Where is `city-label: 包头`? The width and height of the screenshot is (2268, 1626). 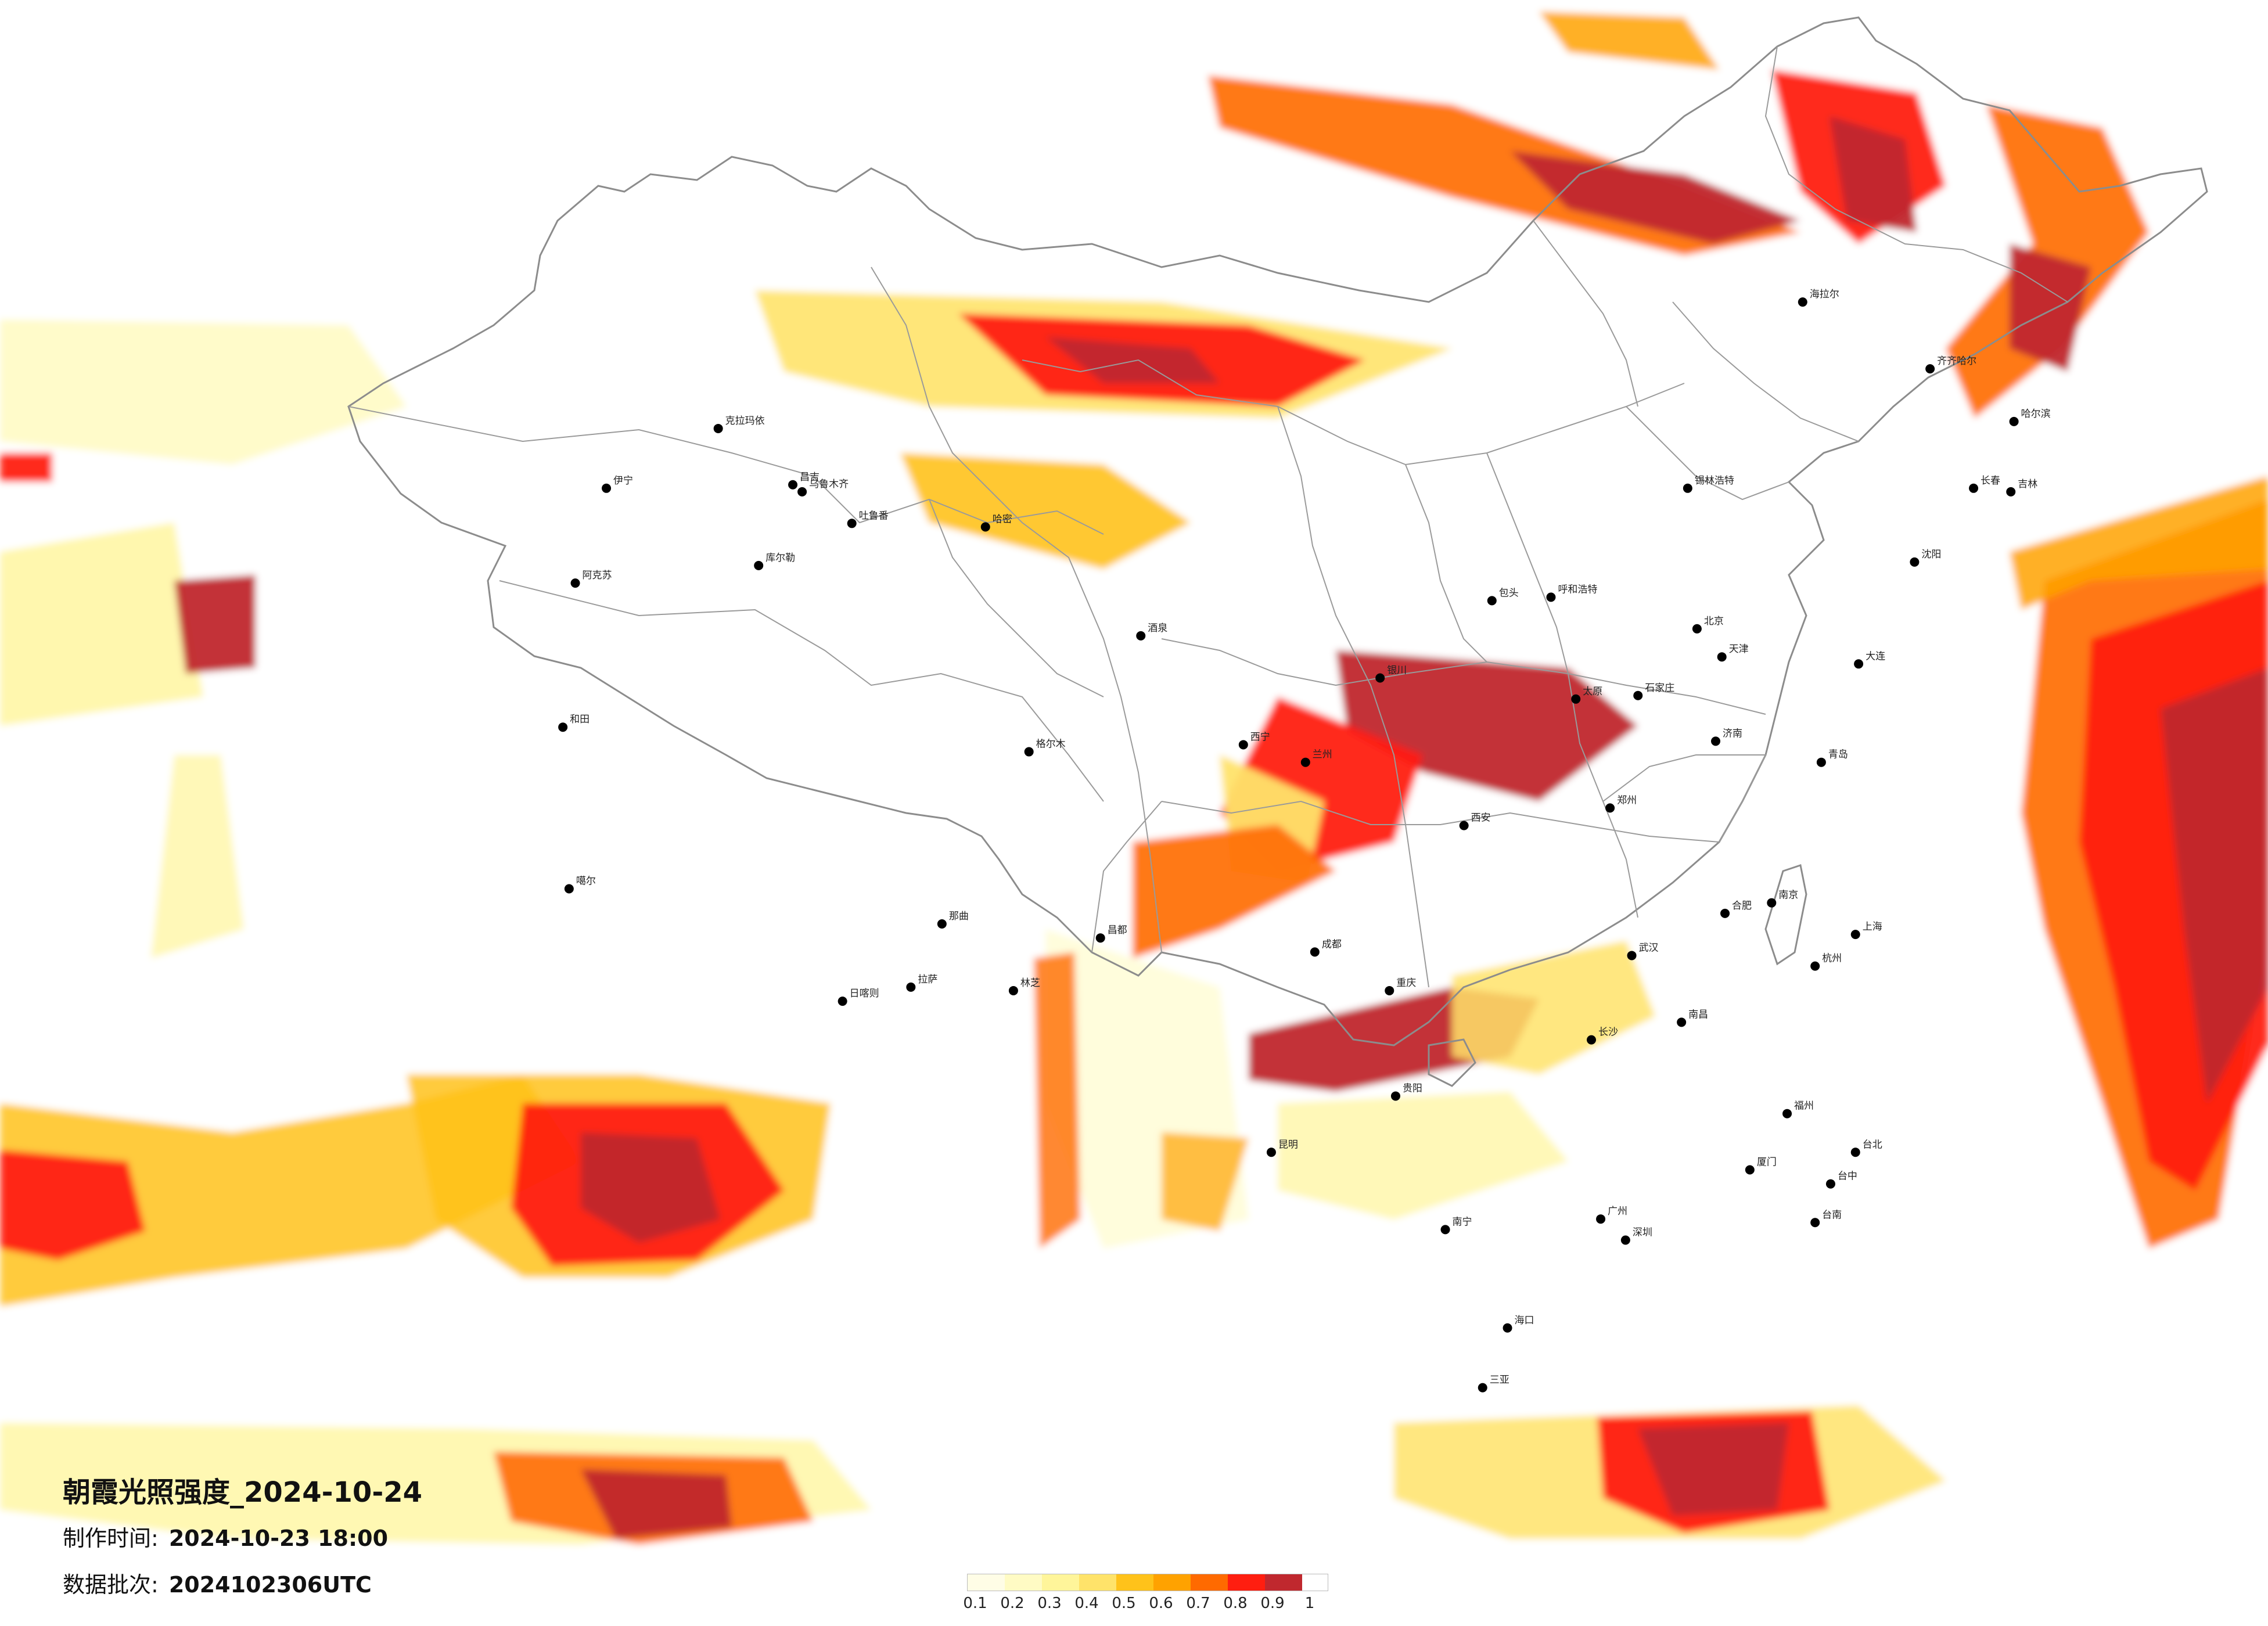 city-label: 包头 is located at coordinates (1509, 593).